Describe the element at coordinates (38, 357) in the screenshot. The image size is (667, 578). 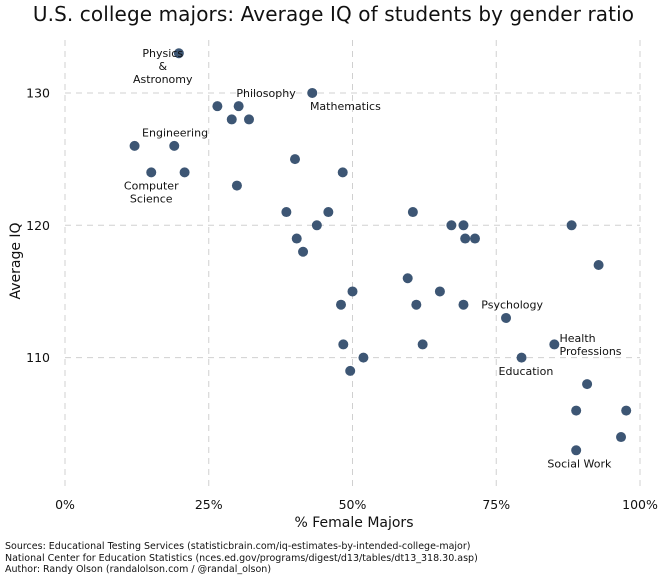
I see `y-tick-label: 110` at that location.